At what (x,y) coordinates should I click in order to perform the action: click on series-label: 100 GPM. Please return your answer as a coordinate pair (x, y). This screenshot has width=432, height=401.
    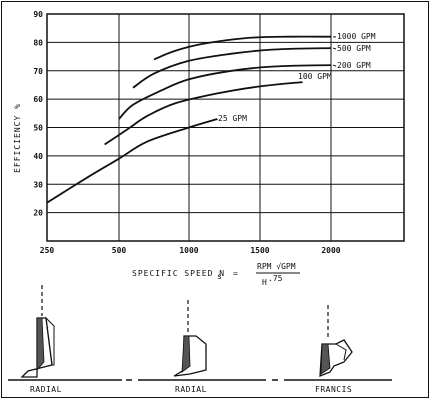
    Looking at the image, I should click on (315, 76).